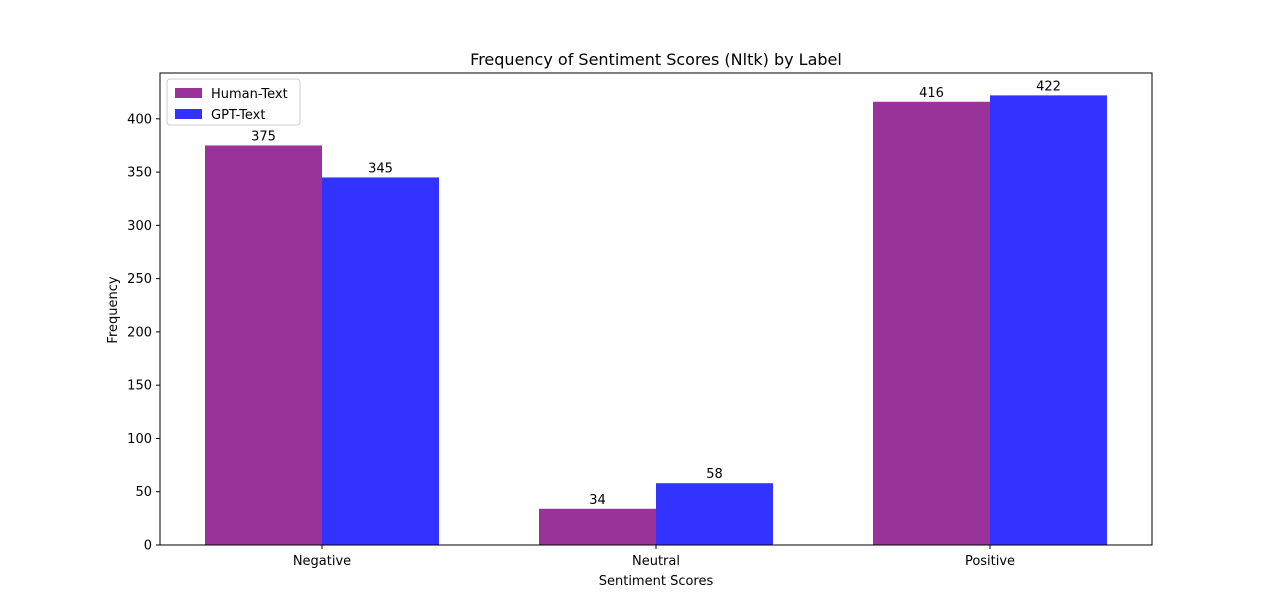 Image resolution: width=1280 pixels, height=612 pixels. What do you see at coordinates (139, 386) in the screenshot?
I see `y-tick-label: 150` at bounding box center [139, 386].